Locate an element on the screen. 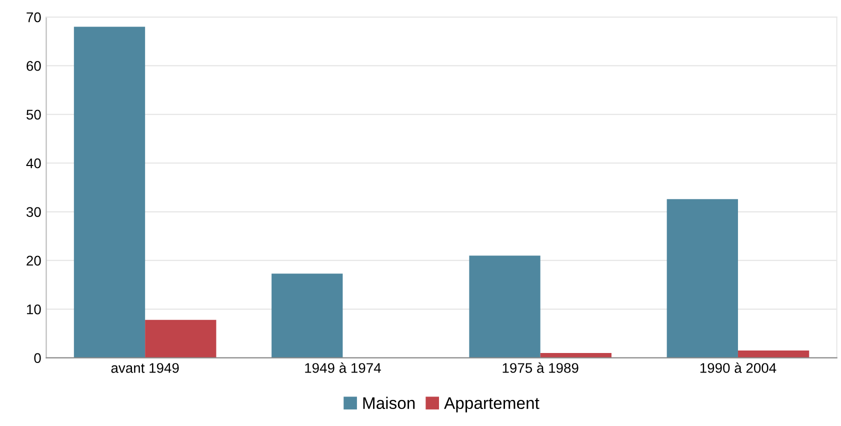 The height and width of the screenshot is (426, 841). y-tick-label: 20 is located at coordinates (33, 261).